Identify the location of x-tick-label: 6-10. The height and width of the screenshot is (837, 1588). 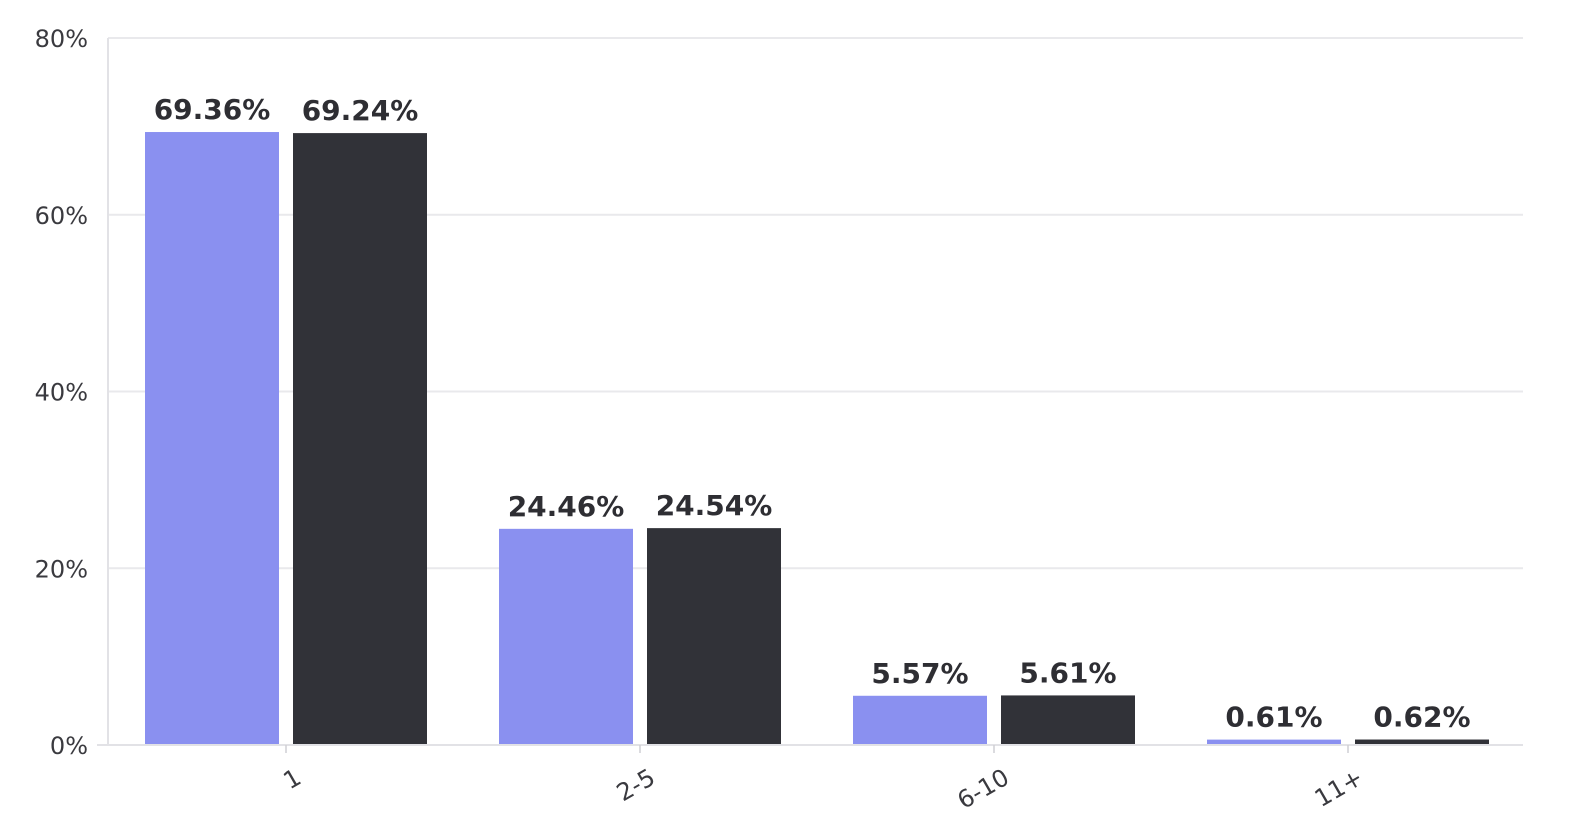
(983, 788).